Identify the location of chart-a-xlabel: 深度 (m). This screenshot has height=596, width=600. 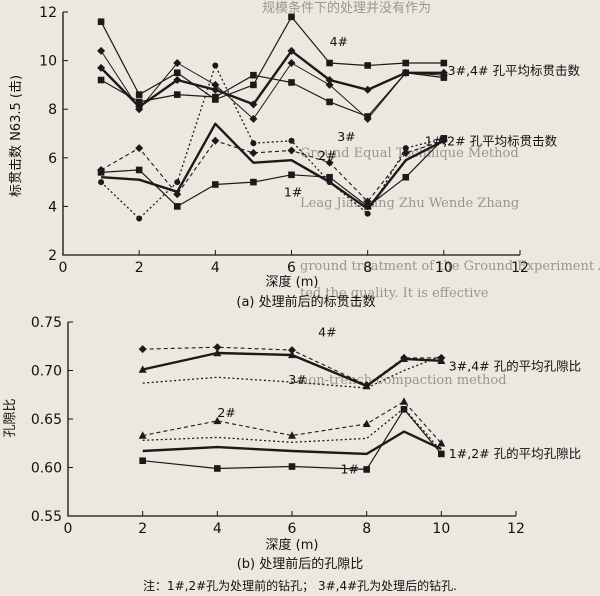
(292, 282).